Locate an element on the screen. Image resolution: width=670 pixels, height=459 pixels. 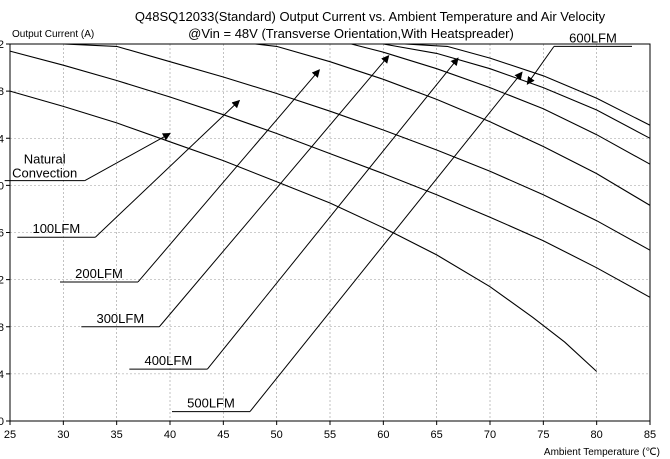
x-tick-label: 45 is located at coordinates (223, 435).